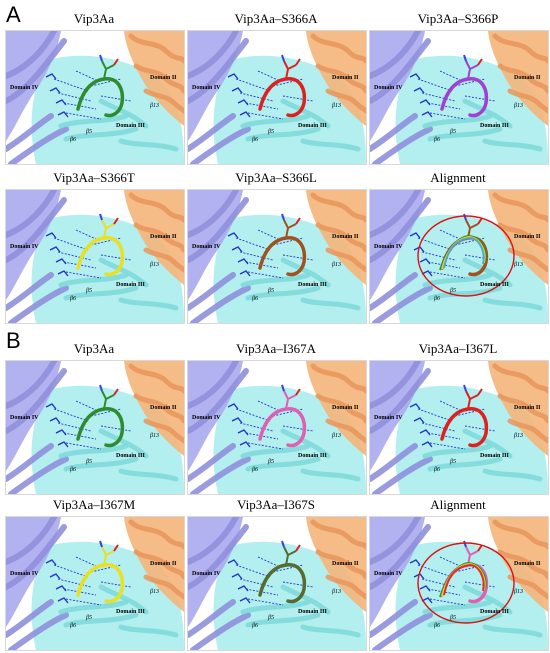 Image resolution: width=550 pixels, height=653 pixels. I want to click on label-beta5: β5, so click(270, 291).